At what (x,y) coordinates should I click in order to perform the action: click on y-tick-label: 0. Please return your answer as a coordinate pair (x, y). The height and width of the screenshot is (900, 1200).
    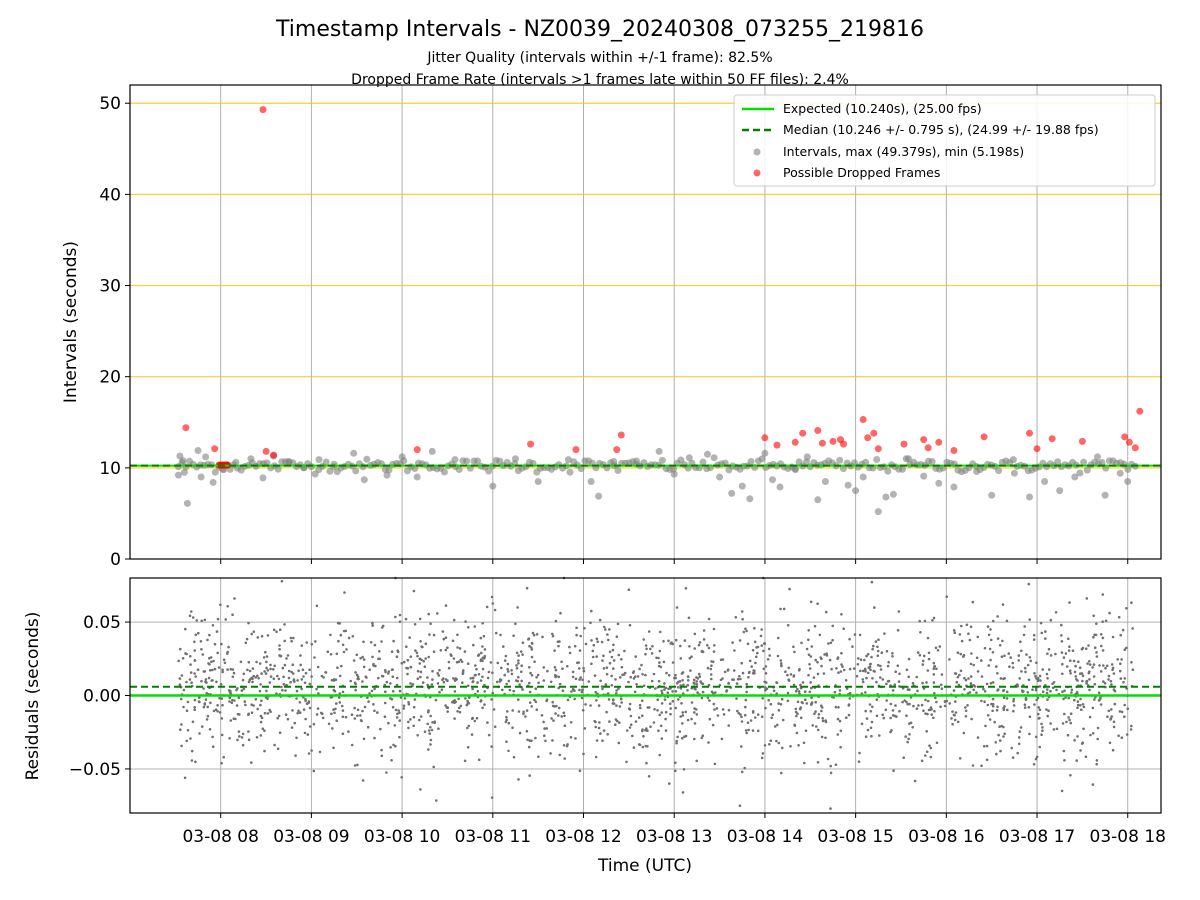
    Looking at the image, I should click on (115, 560).